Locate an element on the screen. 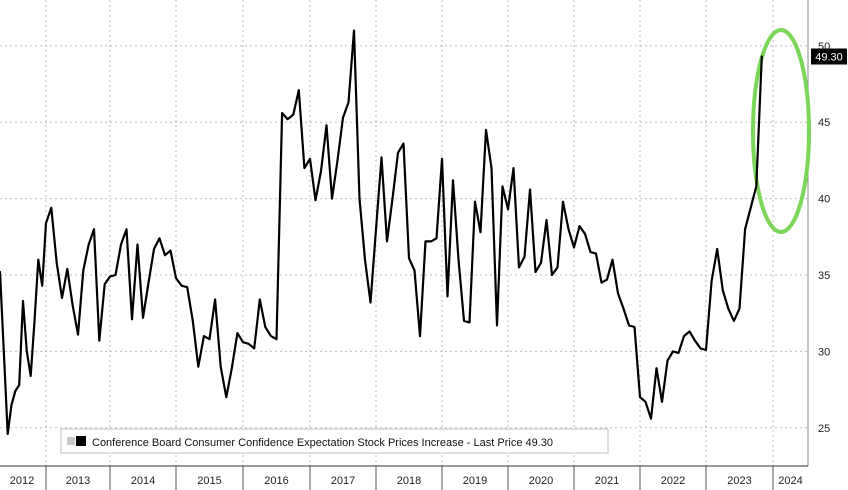 This screenshot has height=490, width=848. x-tick-label: 2015 is located at coordinates (209, 481).